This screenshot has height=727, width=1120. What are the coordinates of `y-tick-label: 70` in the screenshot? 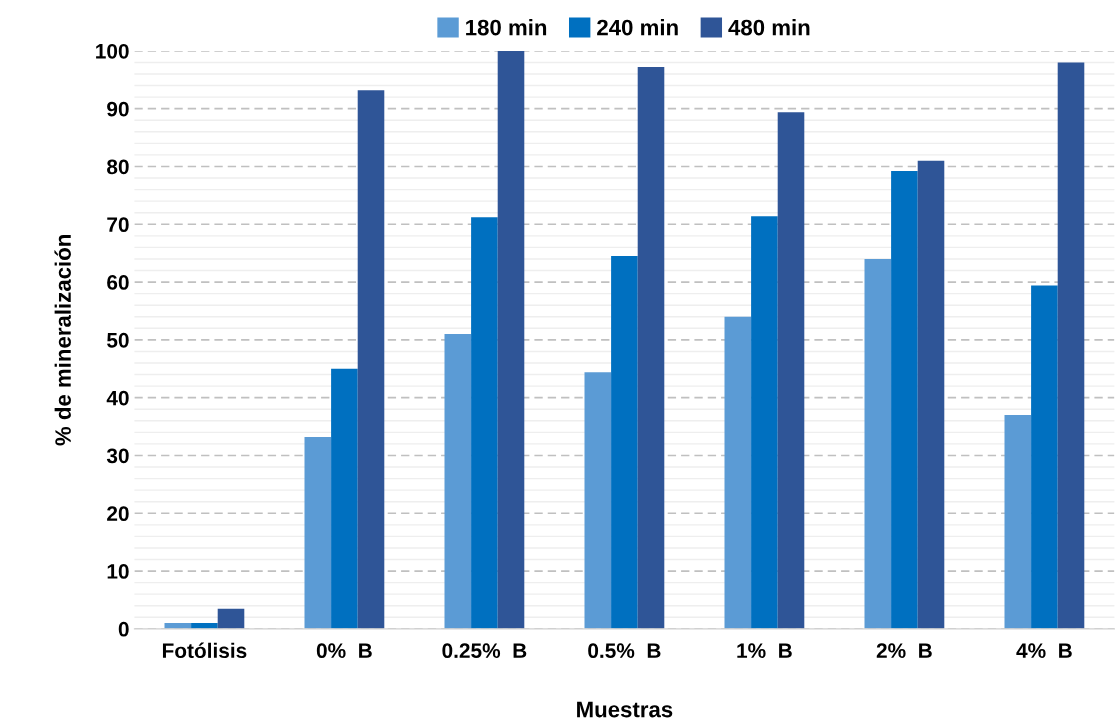 It's located at (118, 225).